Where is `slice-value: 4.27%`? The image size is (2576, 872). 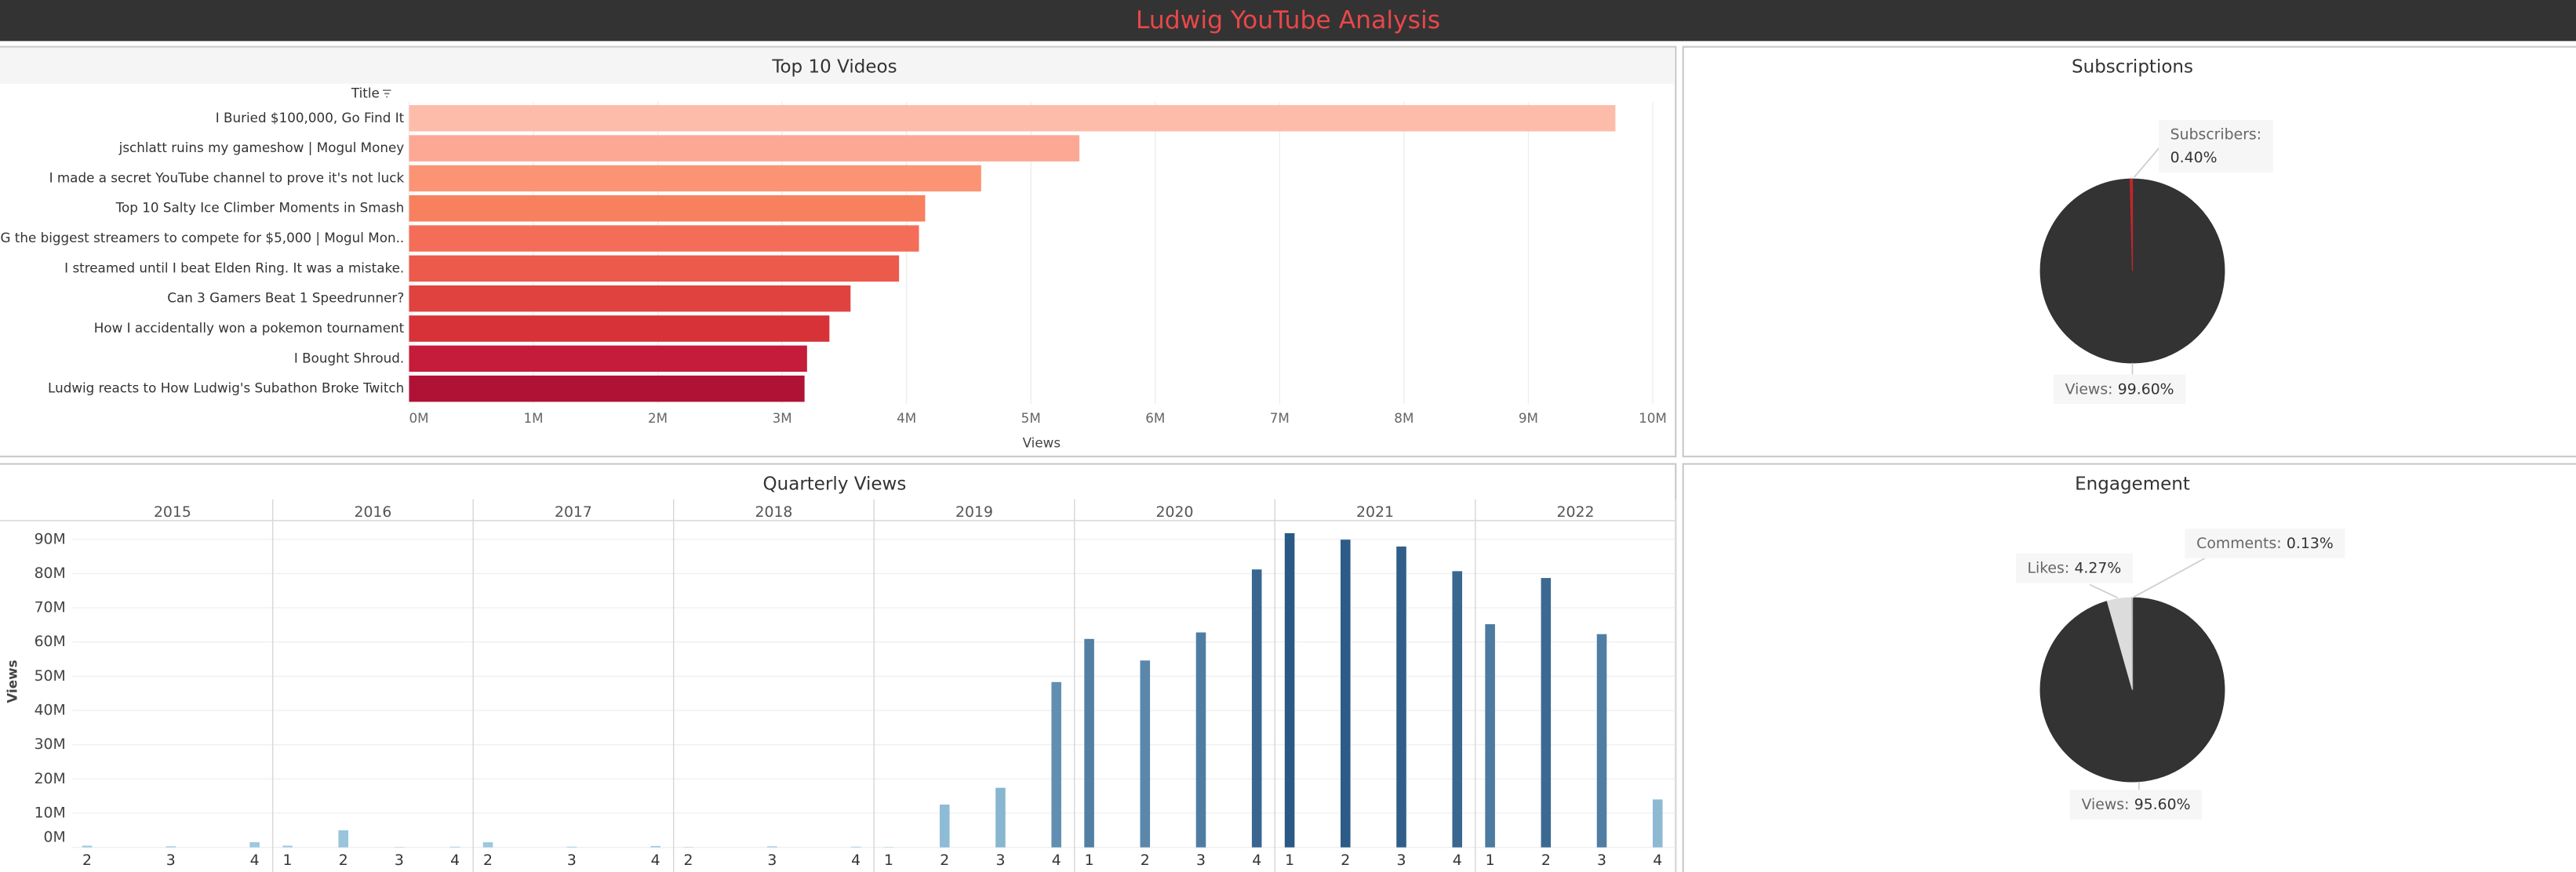 slice-value: 4.27% is located at coordinates (2097, 568).